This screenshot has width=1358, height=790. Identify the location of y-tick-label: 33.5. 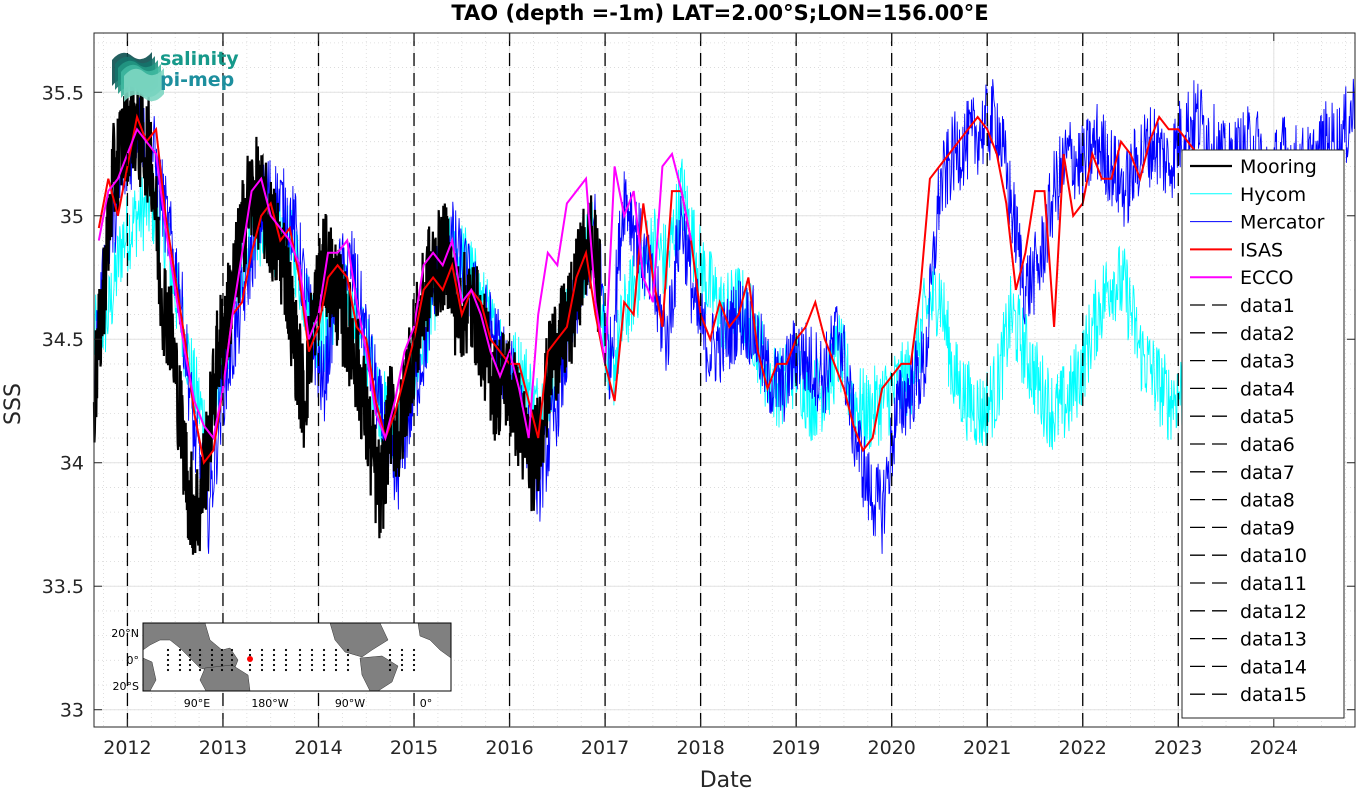
(63, 587).